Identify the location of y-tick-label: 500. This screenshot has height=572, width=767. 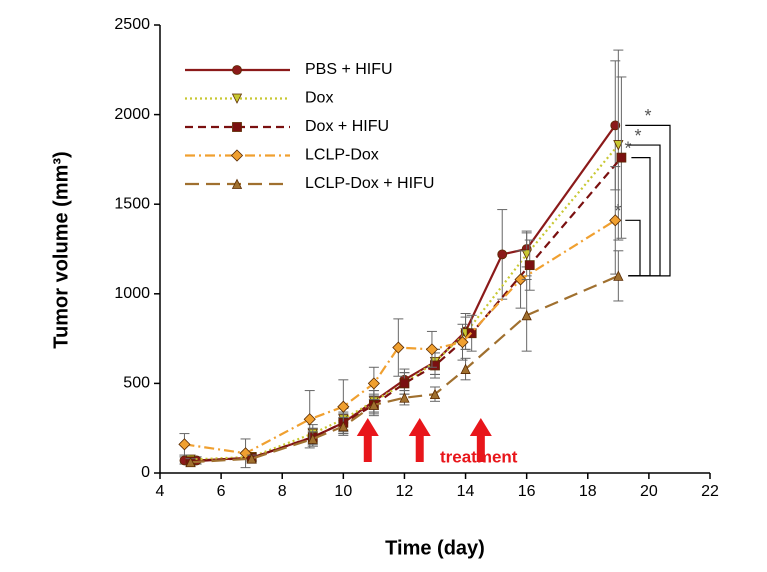
(136, 383).